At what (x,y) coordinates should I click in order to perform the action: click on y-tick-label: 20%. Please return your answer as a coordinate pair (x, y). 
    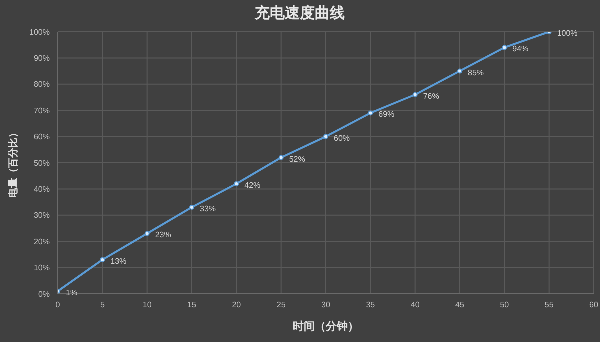
    Looking at the image, I should click on (42, 241).